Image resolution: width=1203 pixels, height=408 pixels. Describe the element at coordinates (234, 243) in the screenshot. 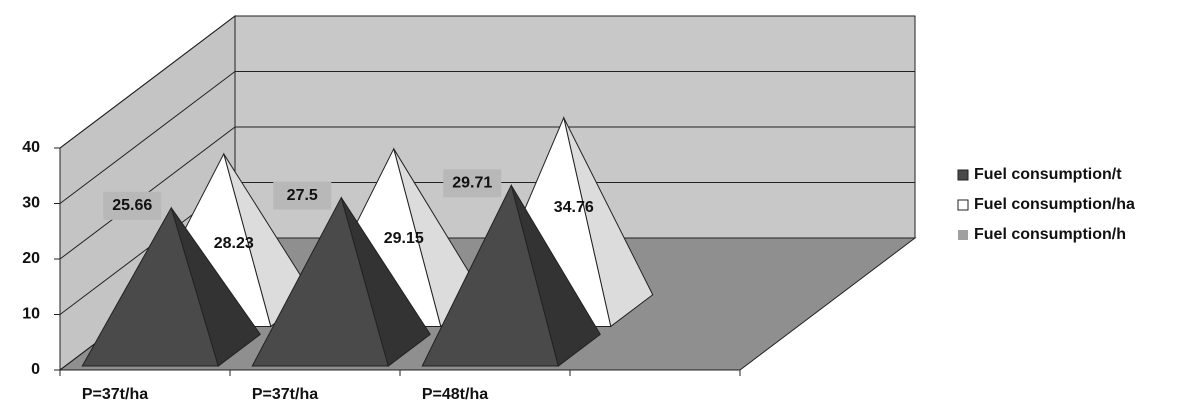

I see `value-label: 28.23` at that location.